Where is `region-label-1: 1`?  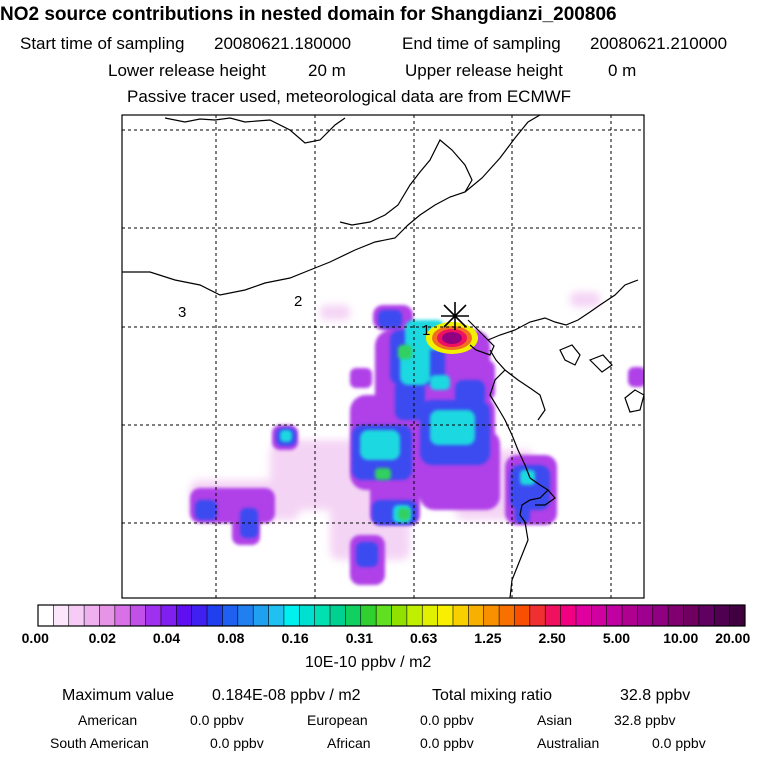 region-label-1: 1 is located at coordinates (426, 330).